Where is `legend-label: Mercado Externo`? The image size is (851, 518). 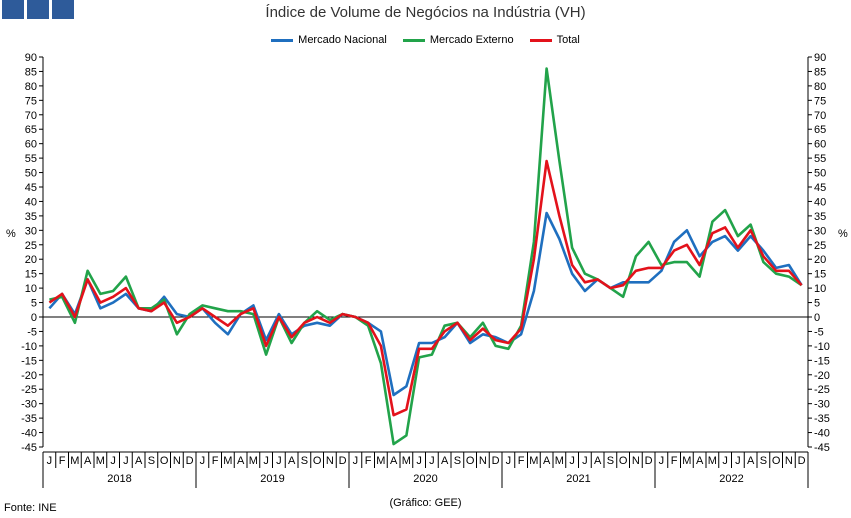
legend-label: Mercado Externo is located at coordinates (471, 40).